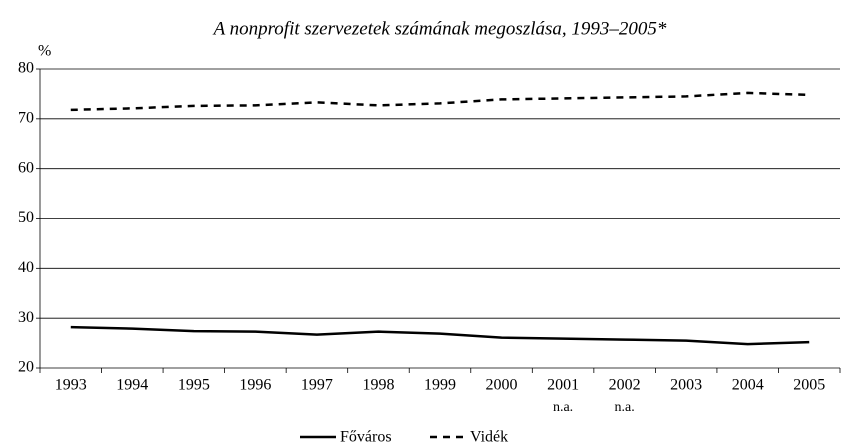 This screenshot has height=446, width=853. What do you see at coordinates (748, 385) in the screenshot?
I see `x-tick-label: 2004` at bounding box center [748, 385].